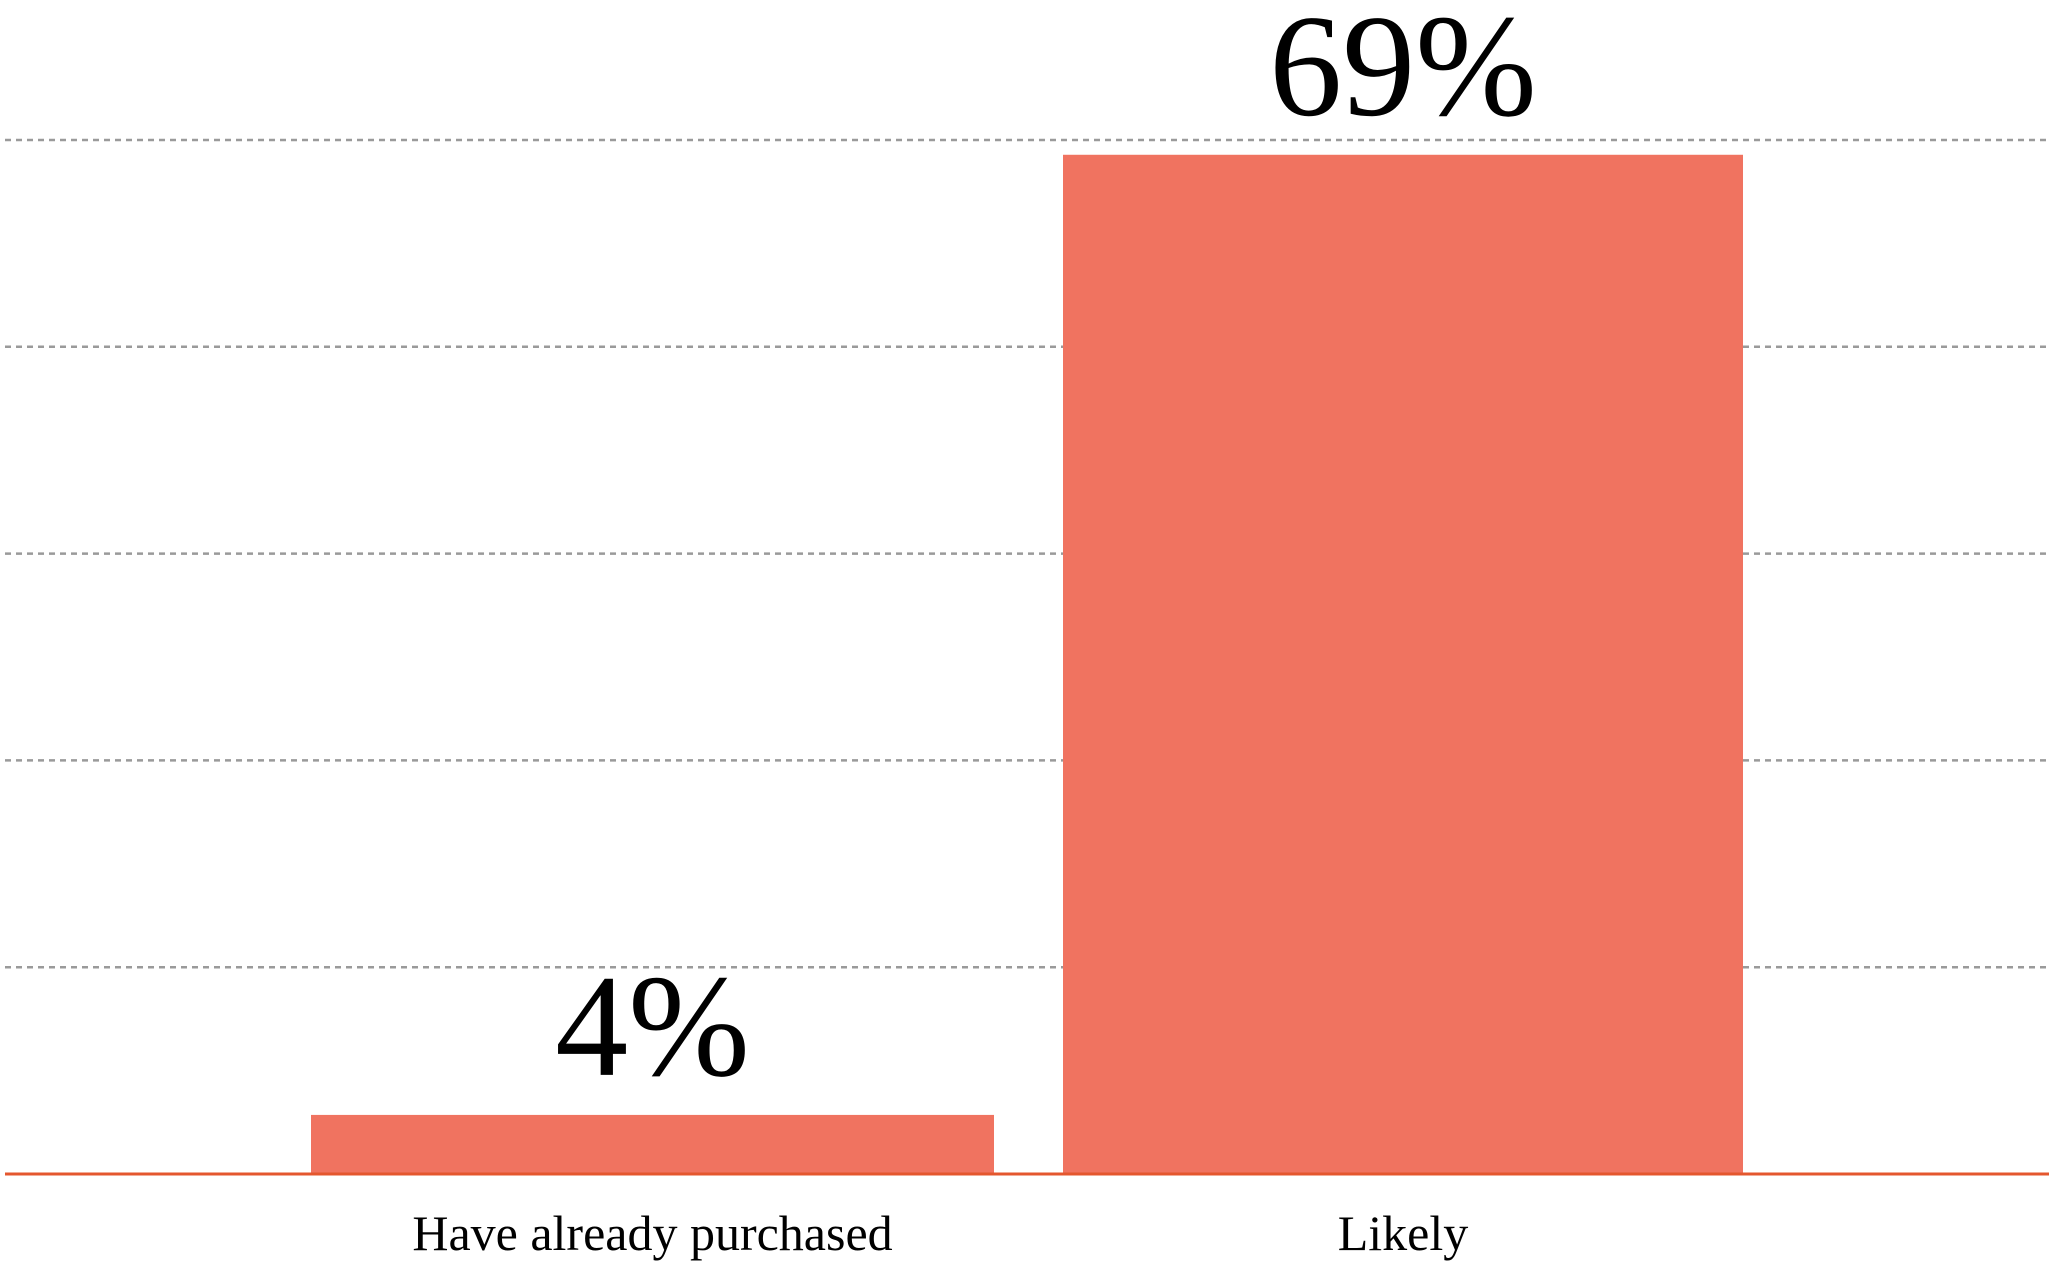 This screenshot has width=2049, height=1267. I want to click on x-tick-label: Have already purchased, so click(652, 1233).